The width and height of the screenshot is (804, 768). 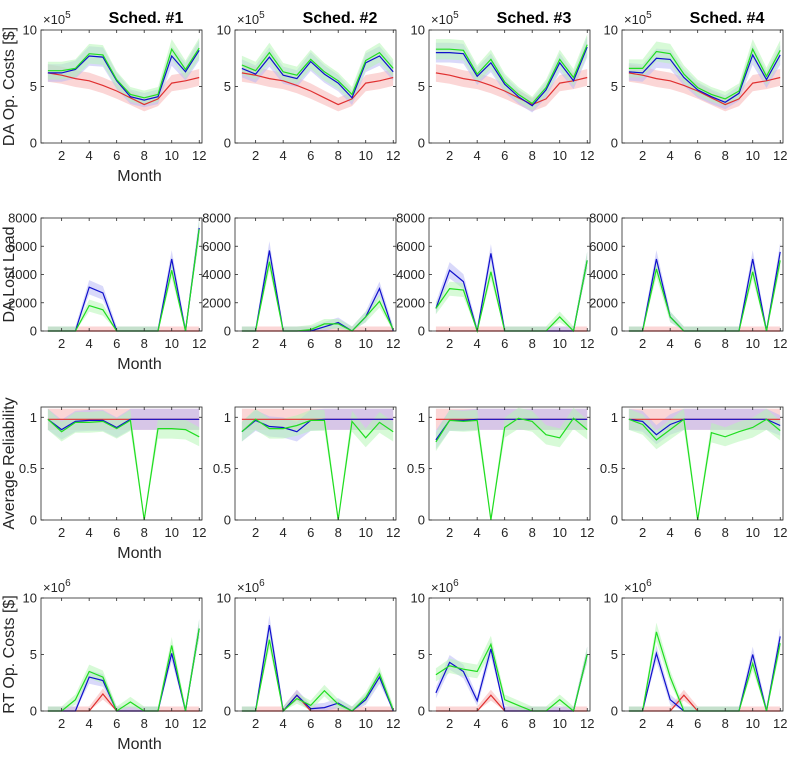 I want to click on panel-r4-c2: 2 4 6 8 10 12 0 5 10 ×10⁶, so click(x=309, y=654).